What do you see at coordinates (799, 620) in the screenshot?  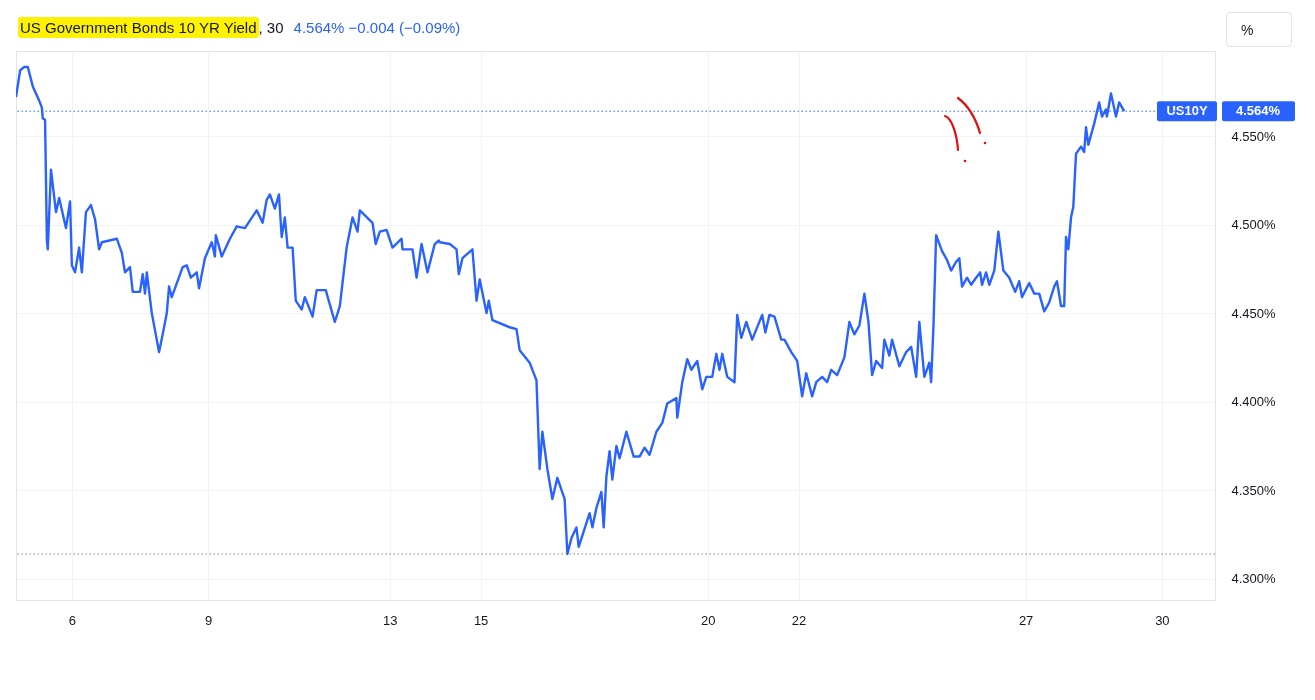 I see `x-tick-label: 22` at bounding box center [799, 620].